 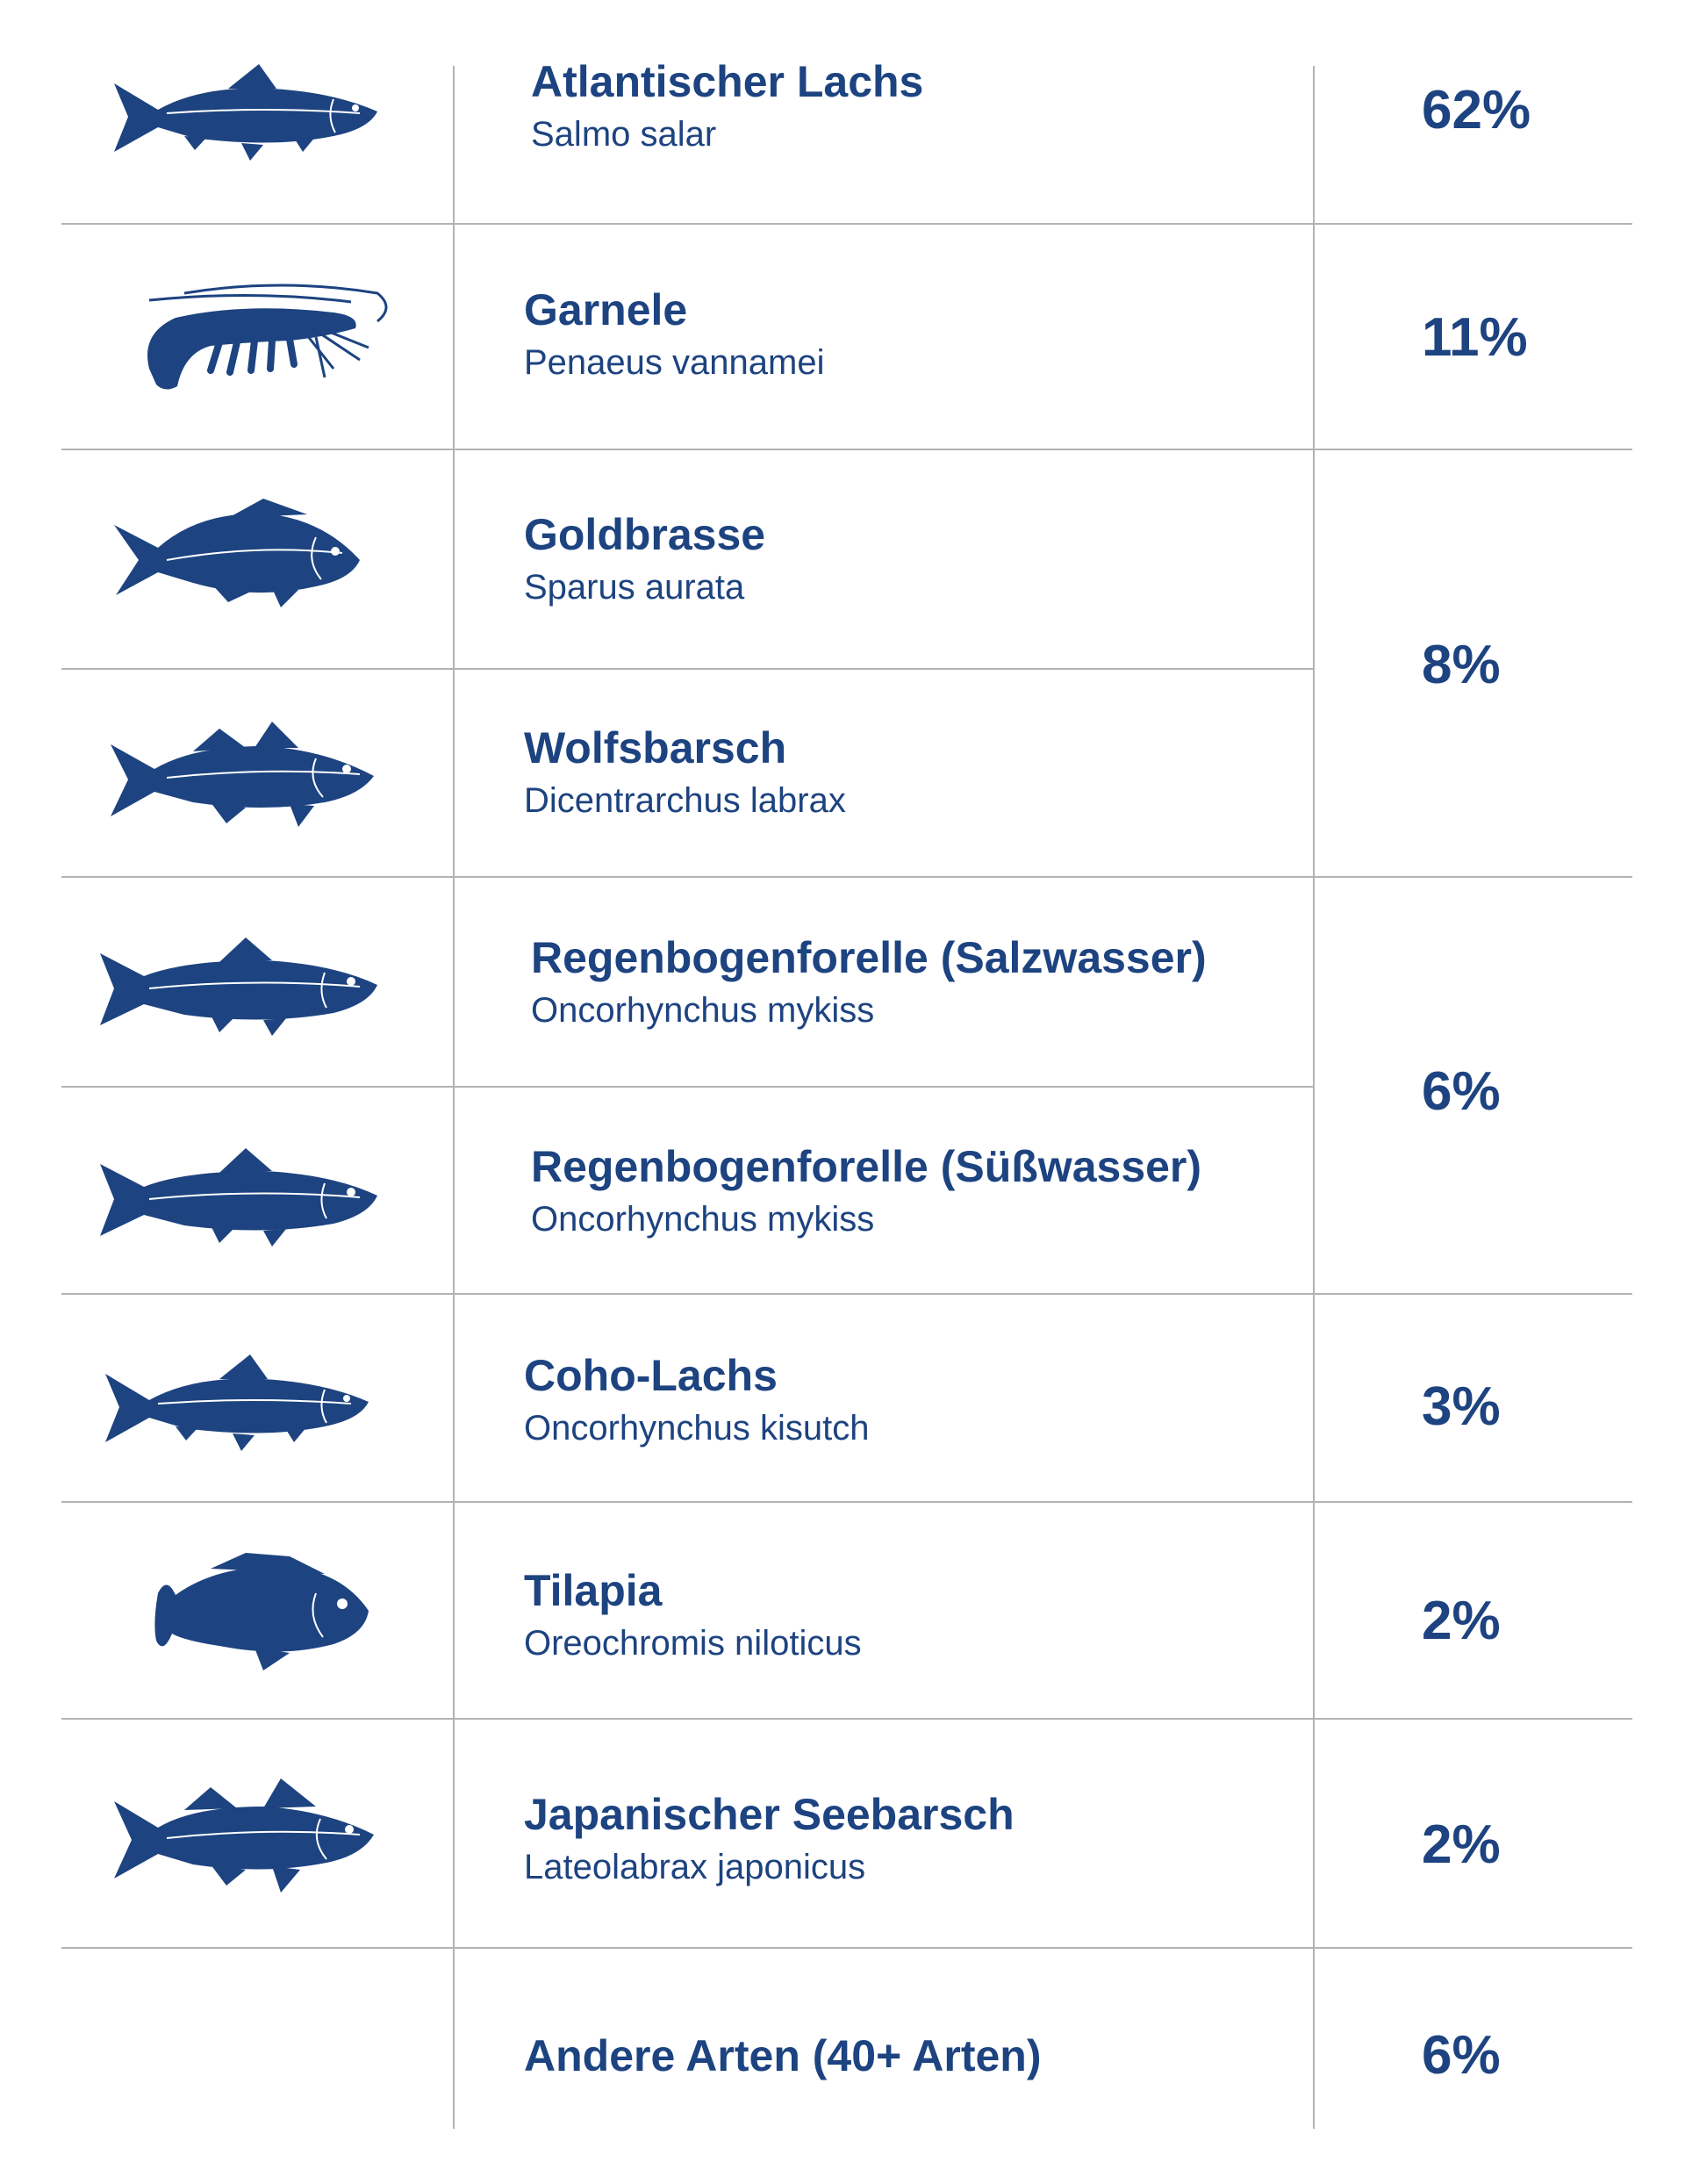 What do you see at coordinates (655, 747) in the screenshot?
I see `common-name: Wolfsbarsch` at bounding box center [655, 747].